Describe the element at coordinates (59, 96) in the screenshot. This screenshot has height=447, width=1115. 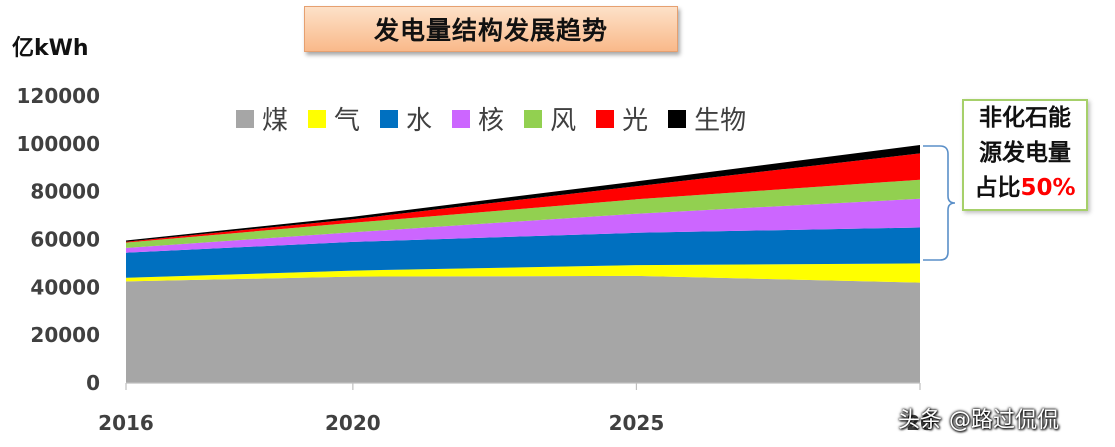
I see `y-tick-label-7: 120000` at that location.